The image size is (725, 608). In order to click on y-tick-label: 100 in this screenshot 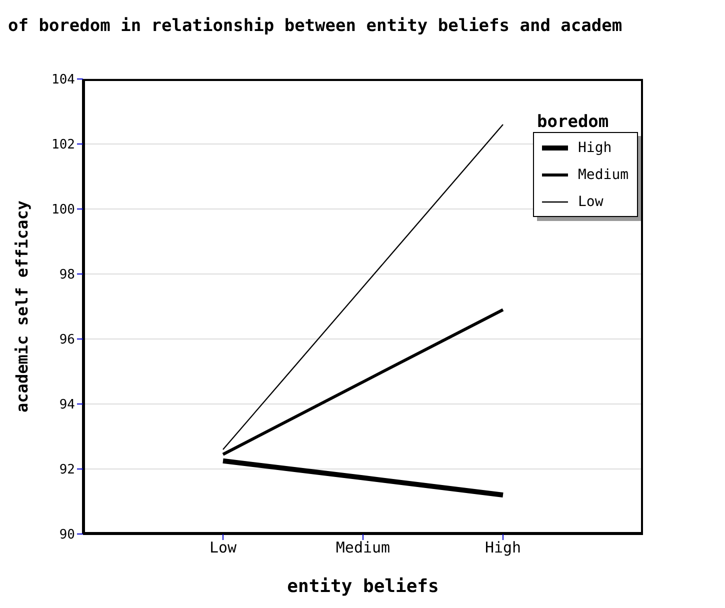, I will do `click(63, 210)`.